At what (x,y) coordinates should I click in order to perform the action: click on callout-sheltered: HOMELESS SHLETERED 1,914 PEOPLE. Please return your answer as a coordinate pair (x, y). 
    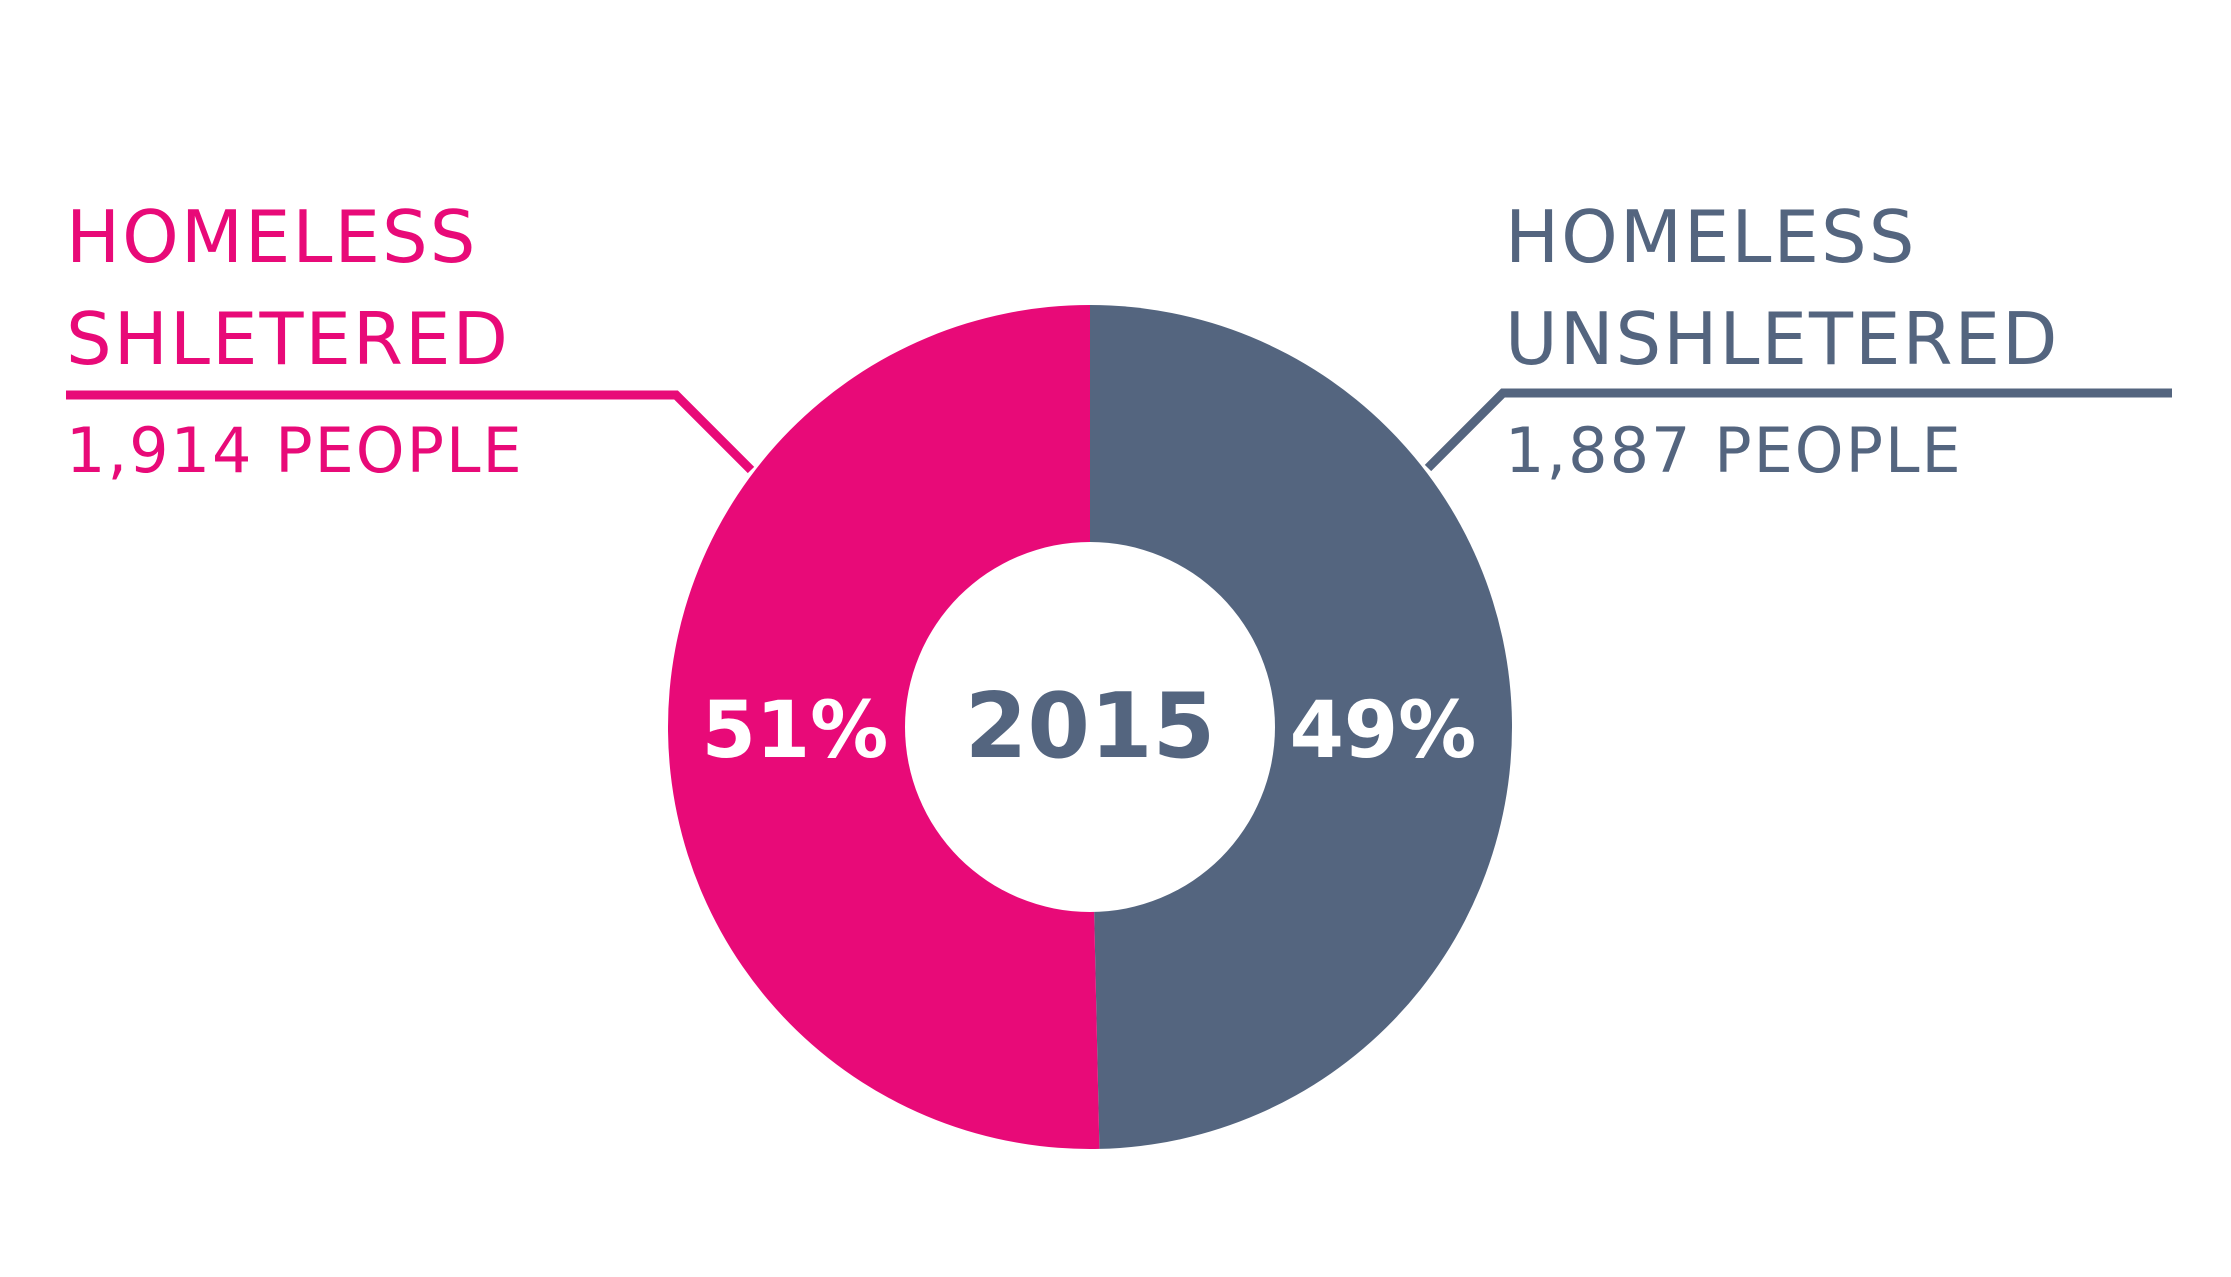
    Looking at the image, I should click on (410, 341).